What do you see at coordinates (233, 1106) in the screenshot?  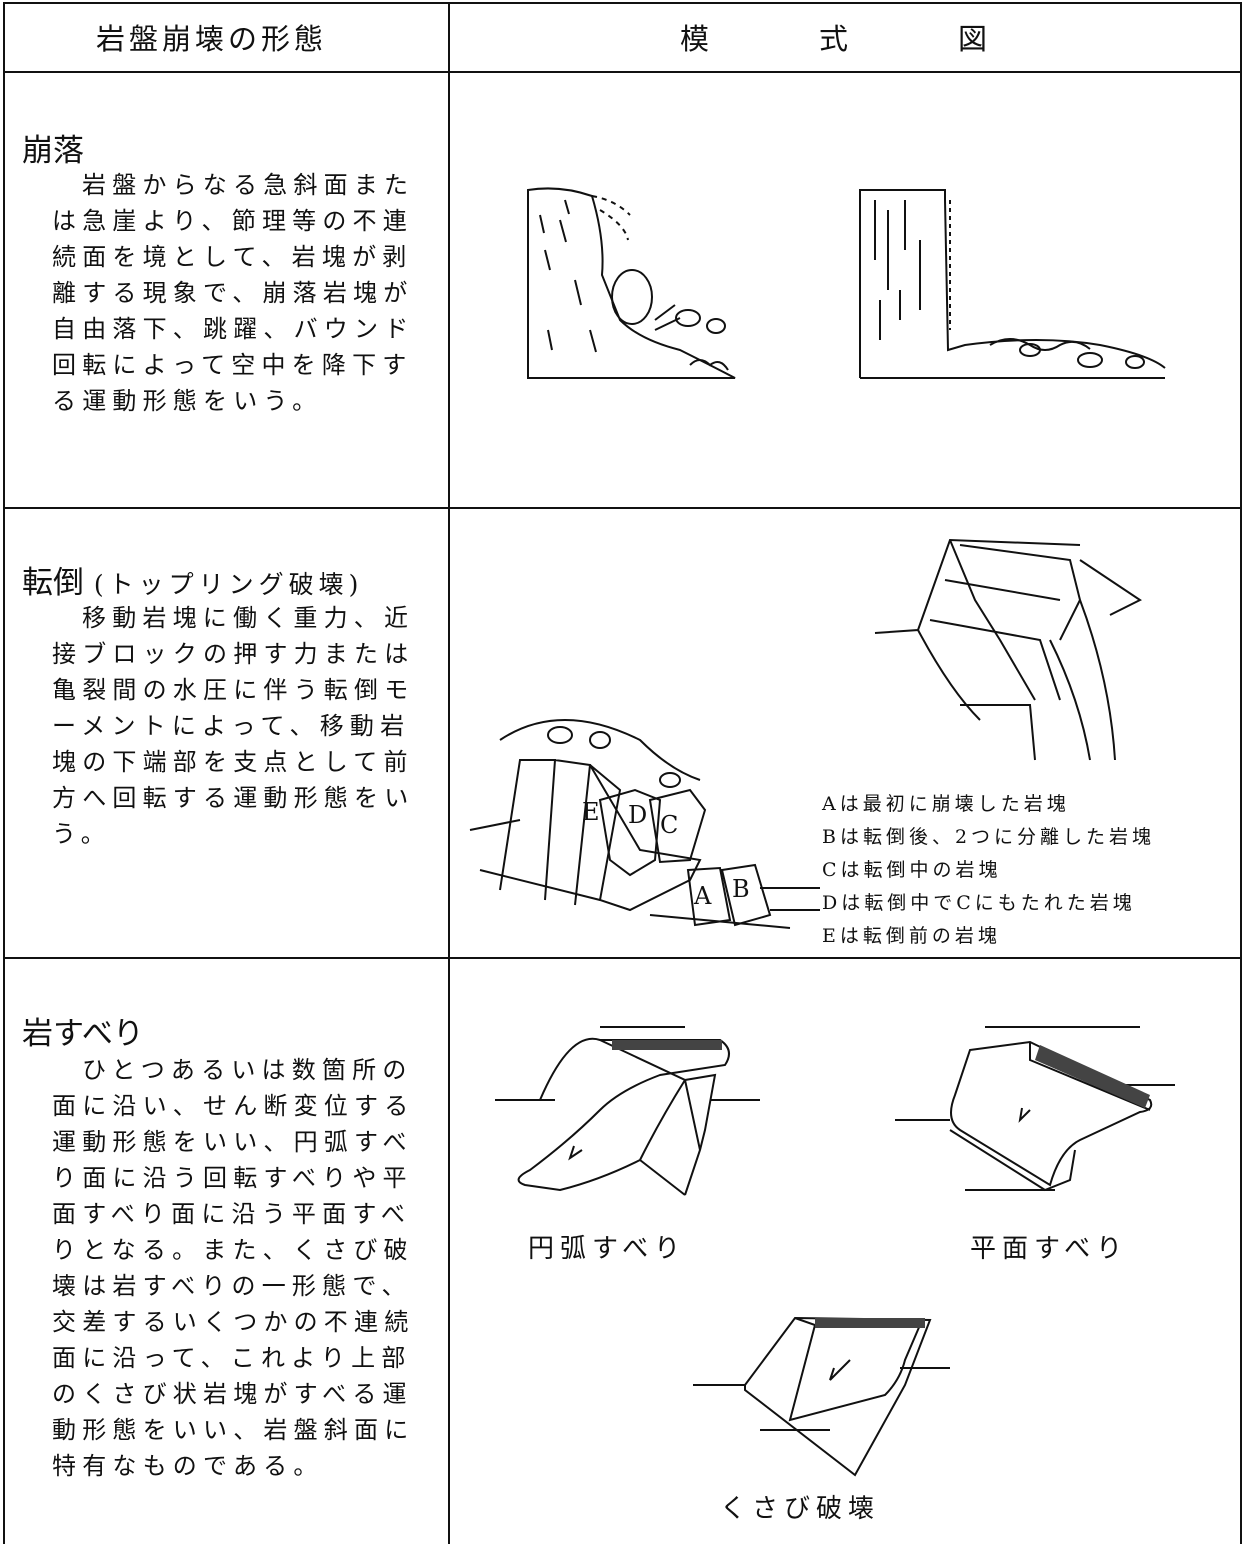 I see `description-line: 面に沿い、せん断変位する` at bounding box center [233, 1106].